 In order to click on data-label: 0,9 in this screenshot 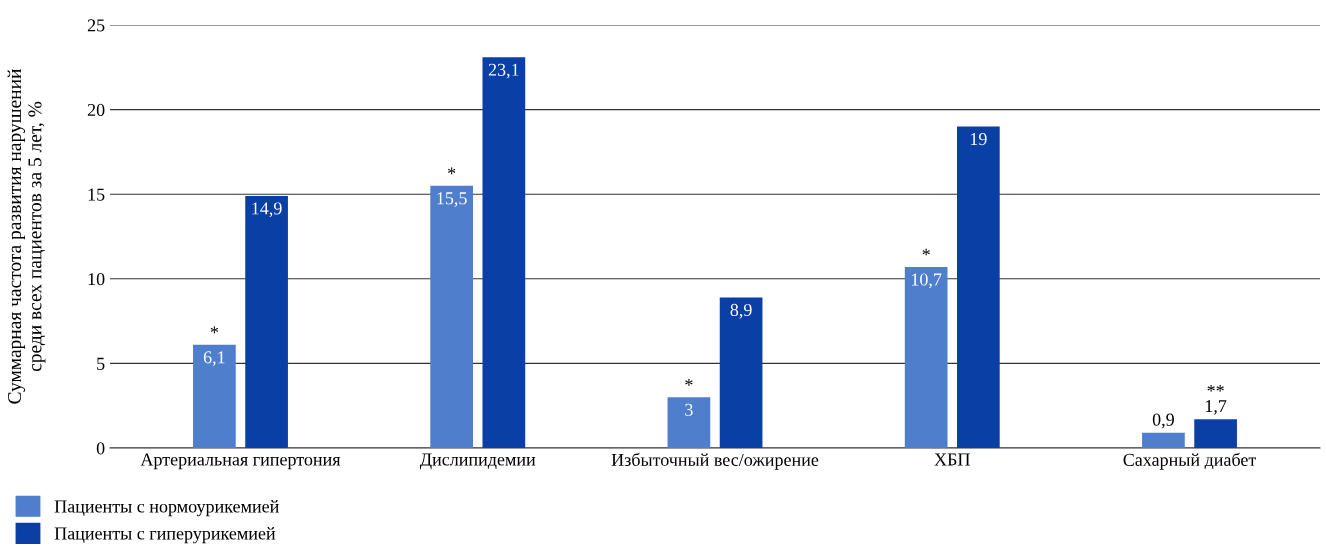, I will do `click(1163, 421)`.